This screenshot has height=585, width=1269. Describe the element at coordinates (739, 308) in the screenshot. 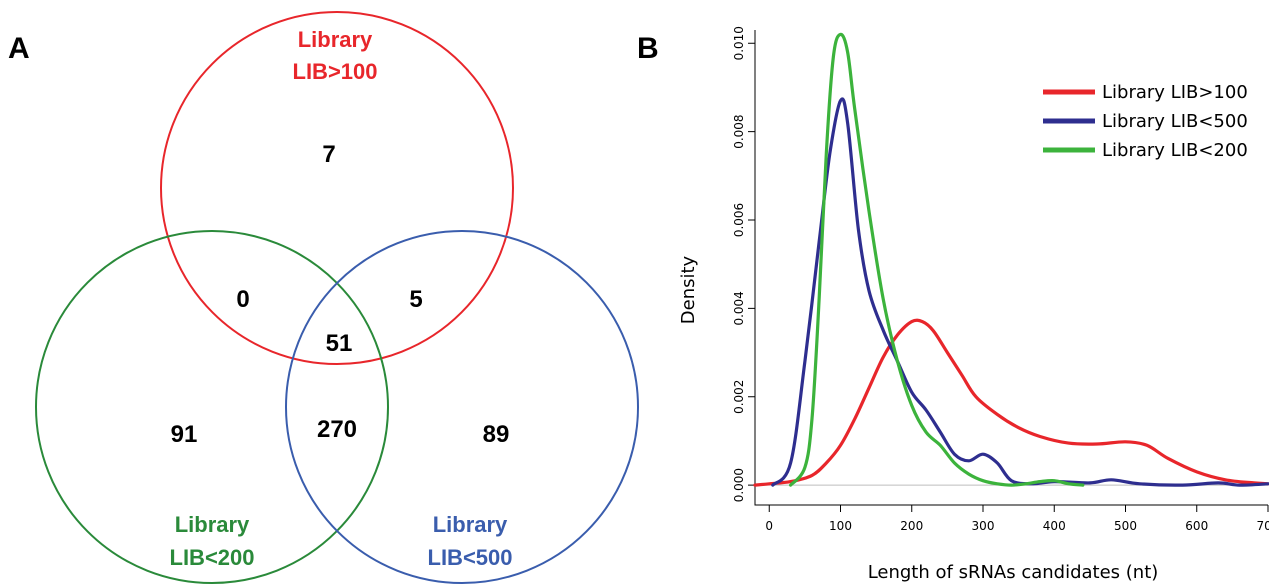

I see `y-tick-label: 0.004` at that location.